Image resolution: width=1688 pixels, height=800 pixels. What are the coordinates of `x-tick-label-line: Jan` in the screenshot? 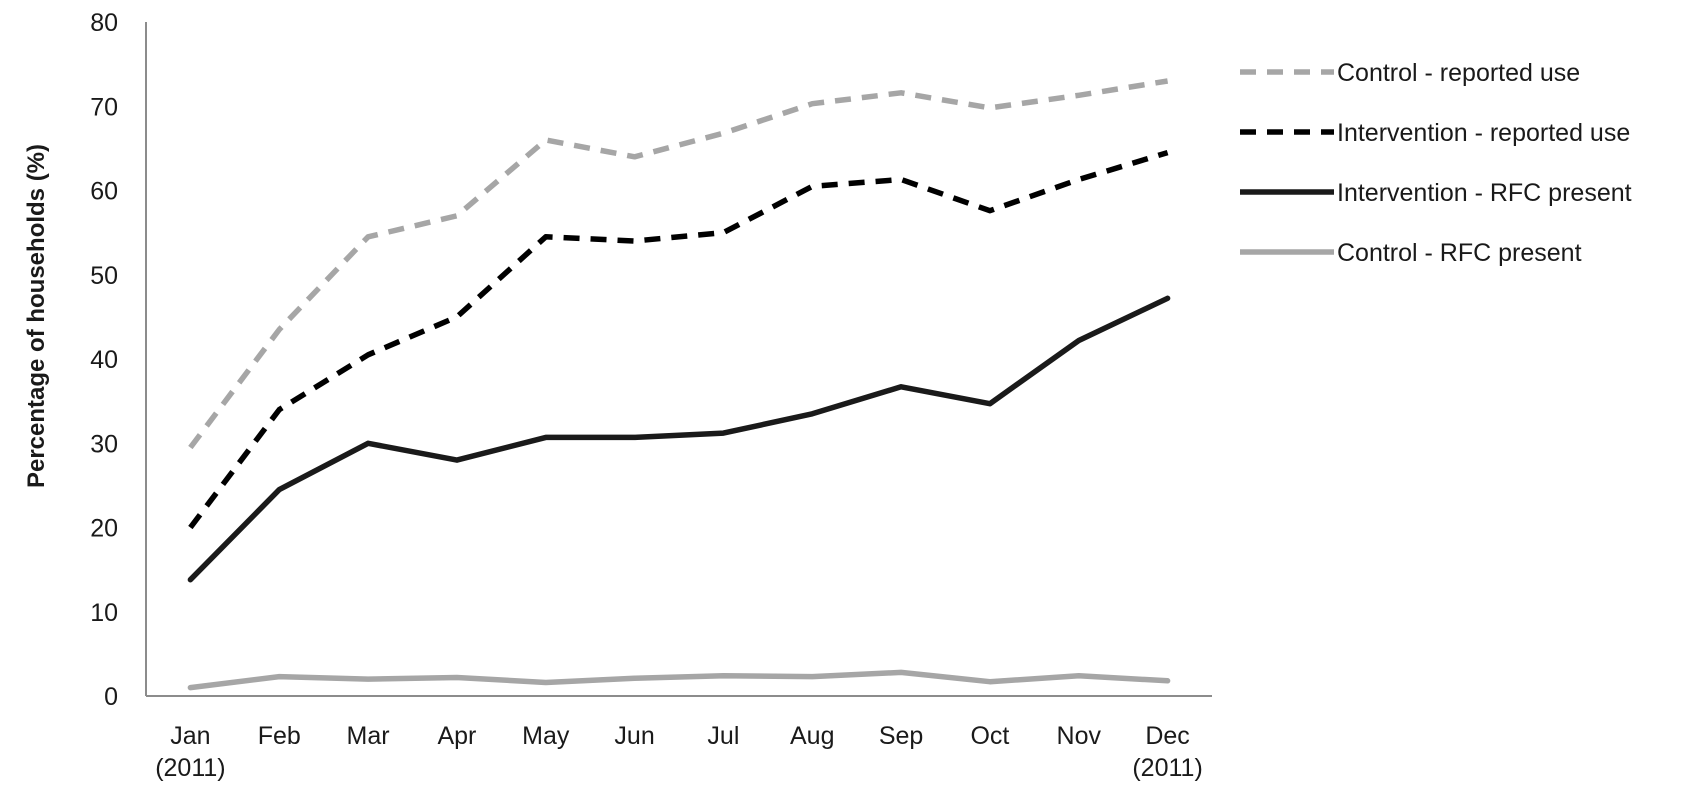 It's located at (190, 736).